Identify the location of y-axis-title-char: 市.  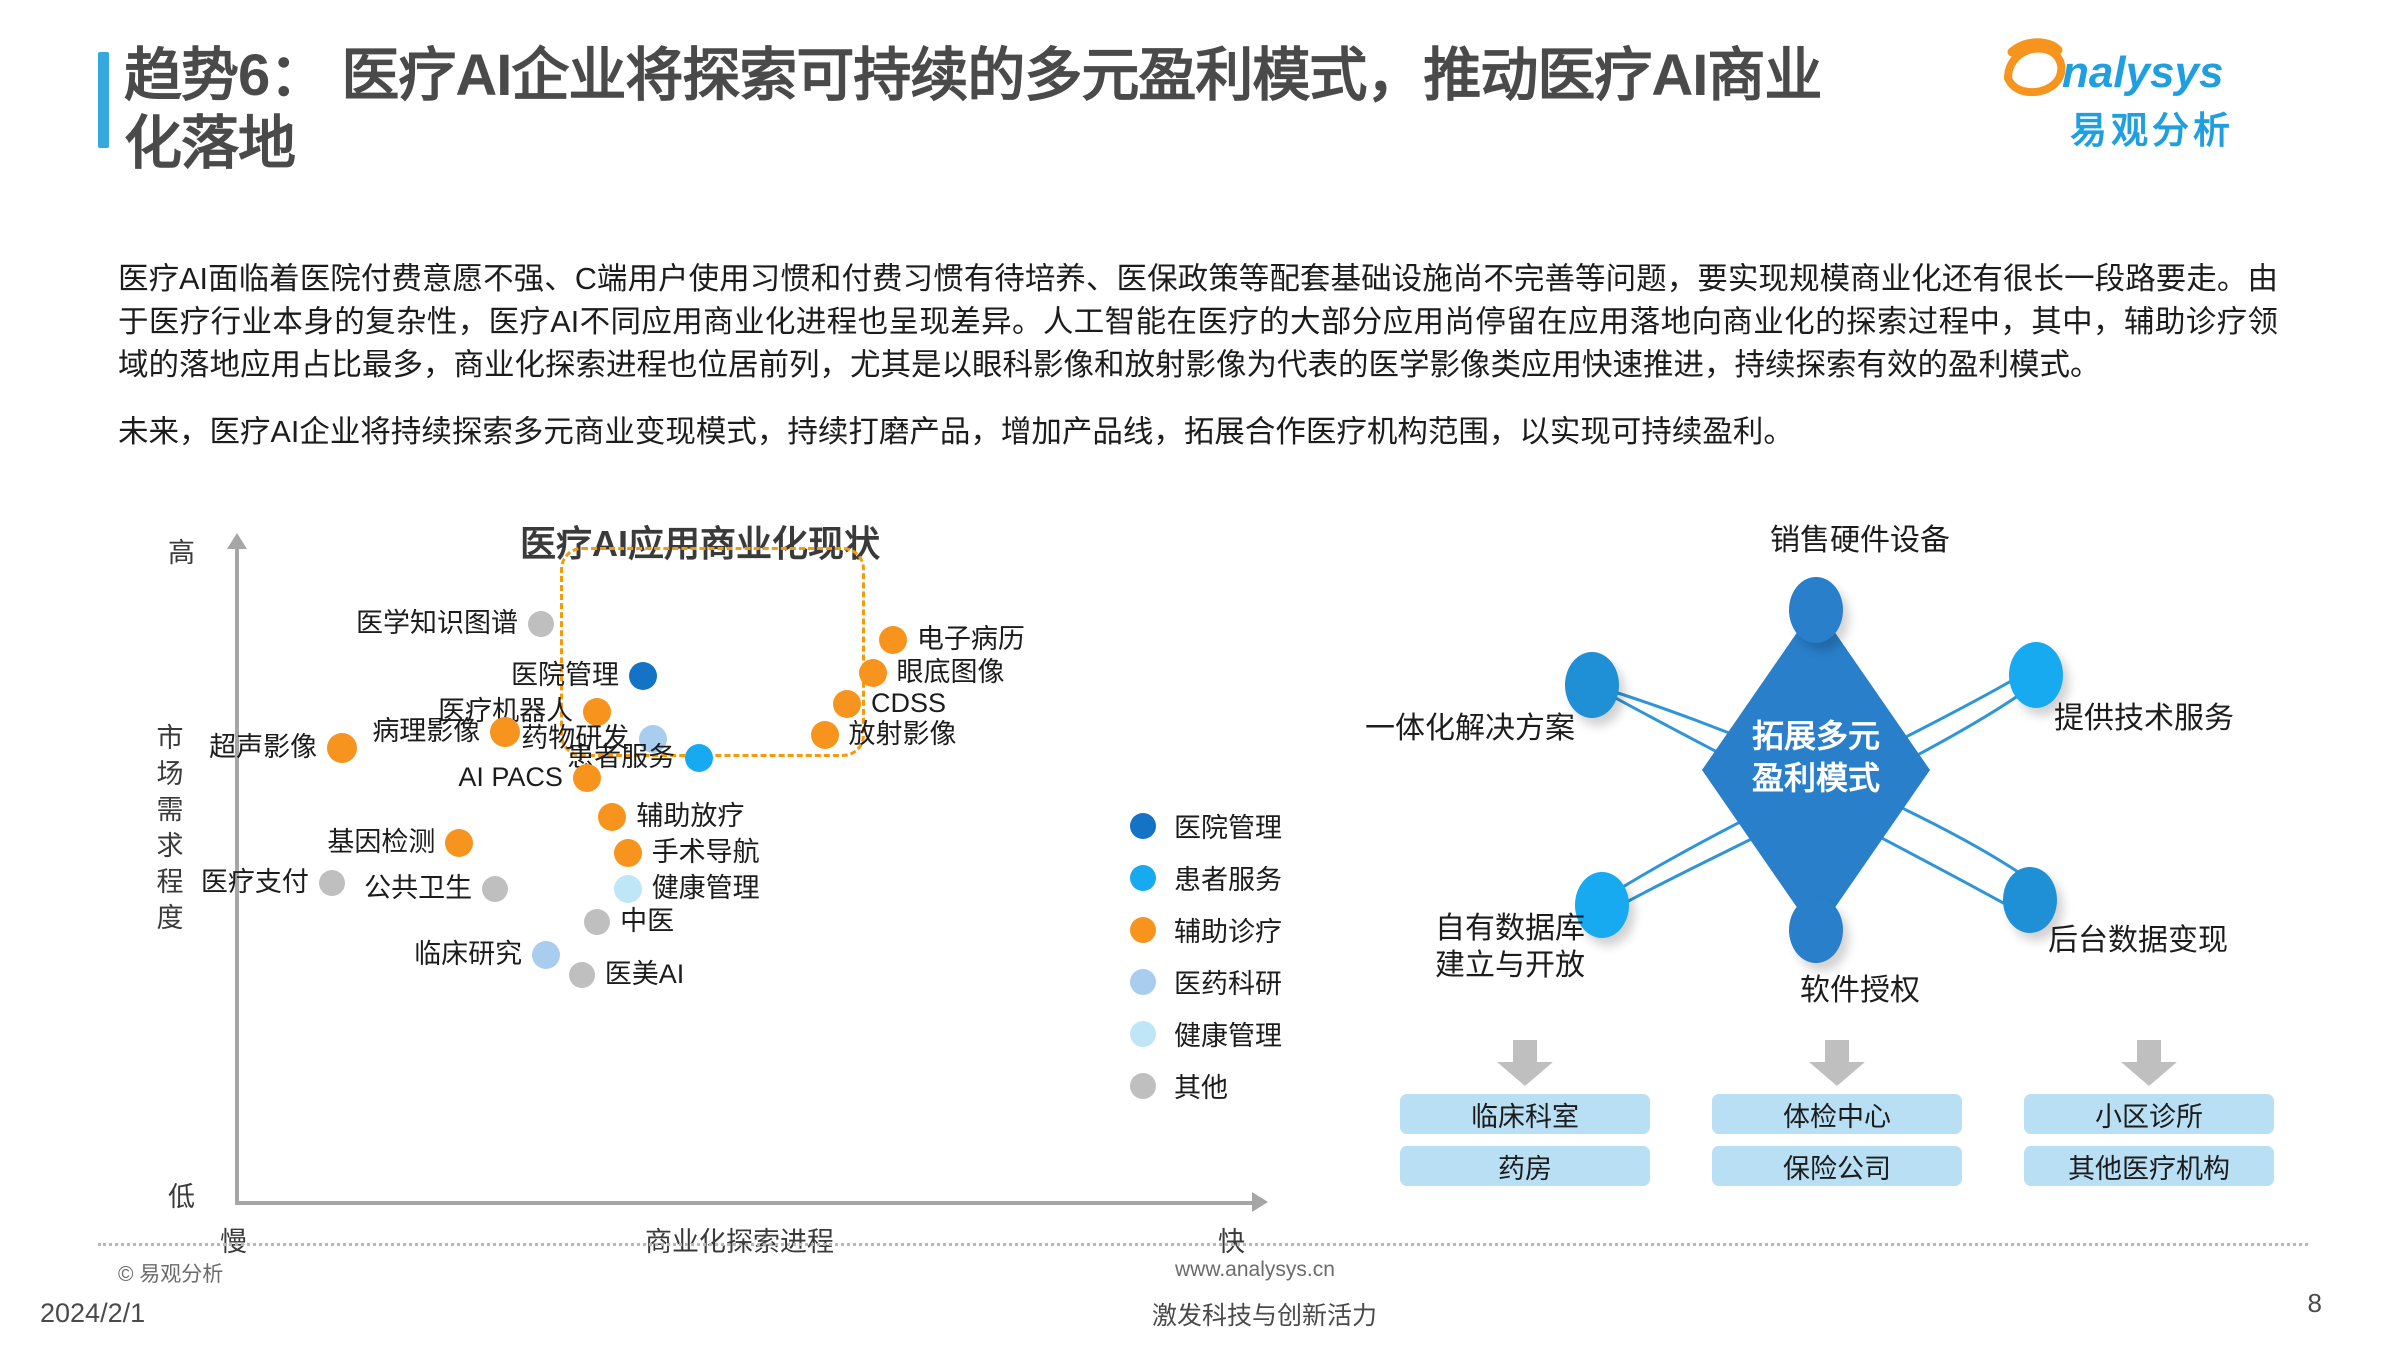
(170, 738).